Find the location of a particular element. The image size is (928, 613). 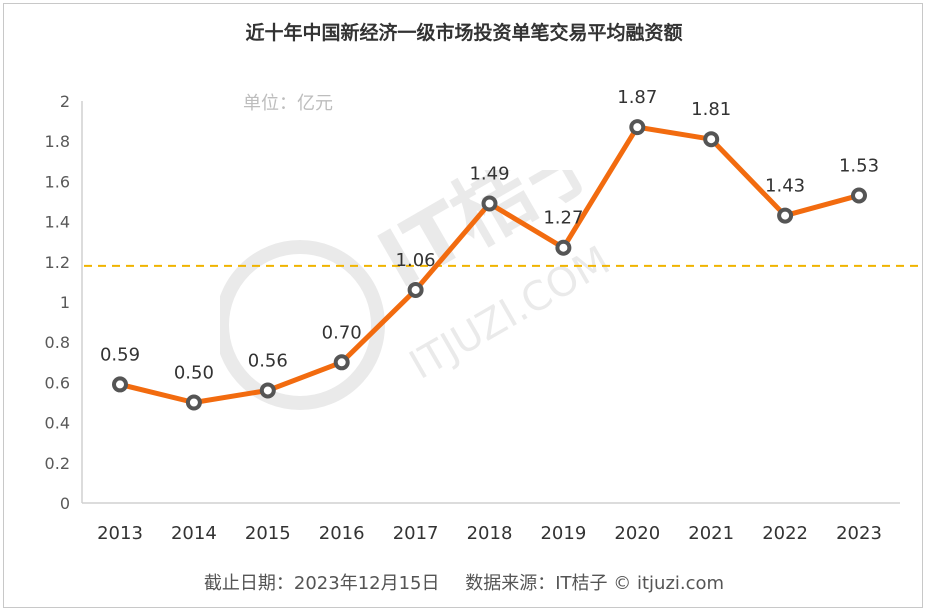

footer-source: 数据来源：IT桔子 © itjuzi.com is located at coordinates (595, 583).